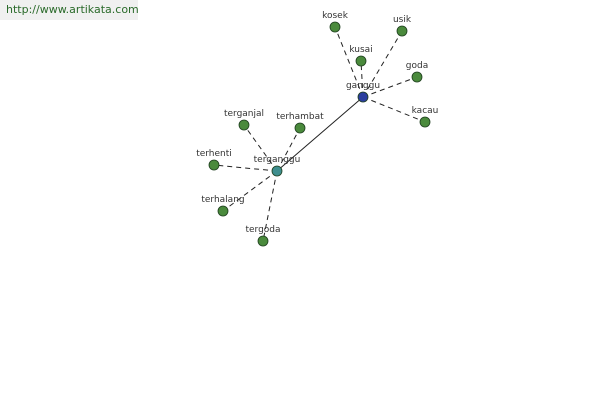  Describe the element at coordinates (214, 154) in the screenshot. I see `word-label: terhenti` at that location.